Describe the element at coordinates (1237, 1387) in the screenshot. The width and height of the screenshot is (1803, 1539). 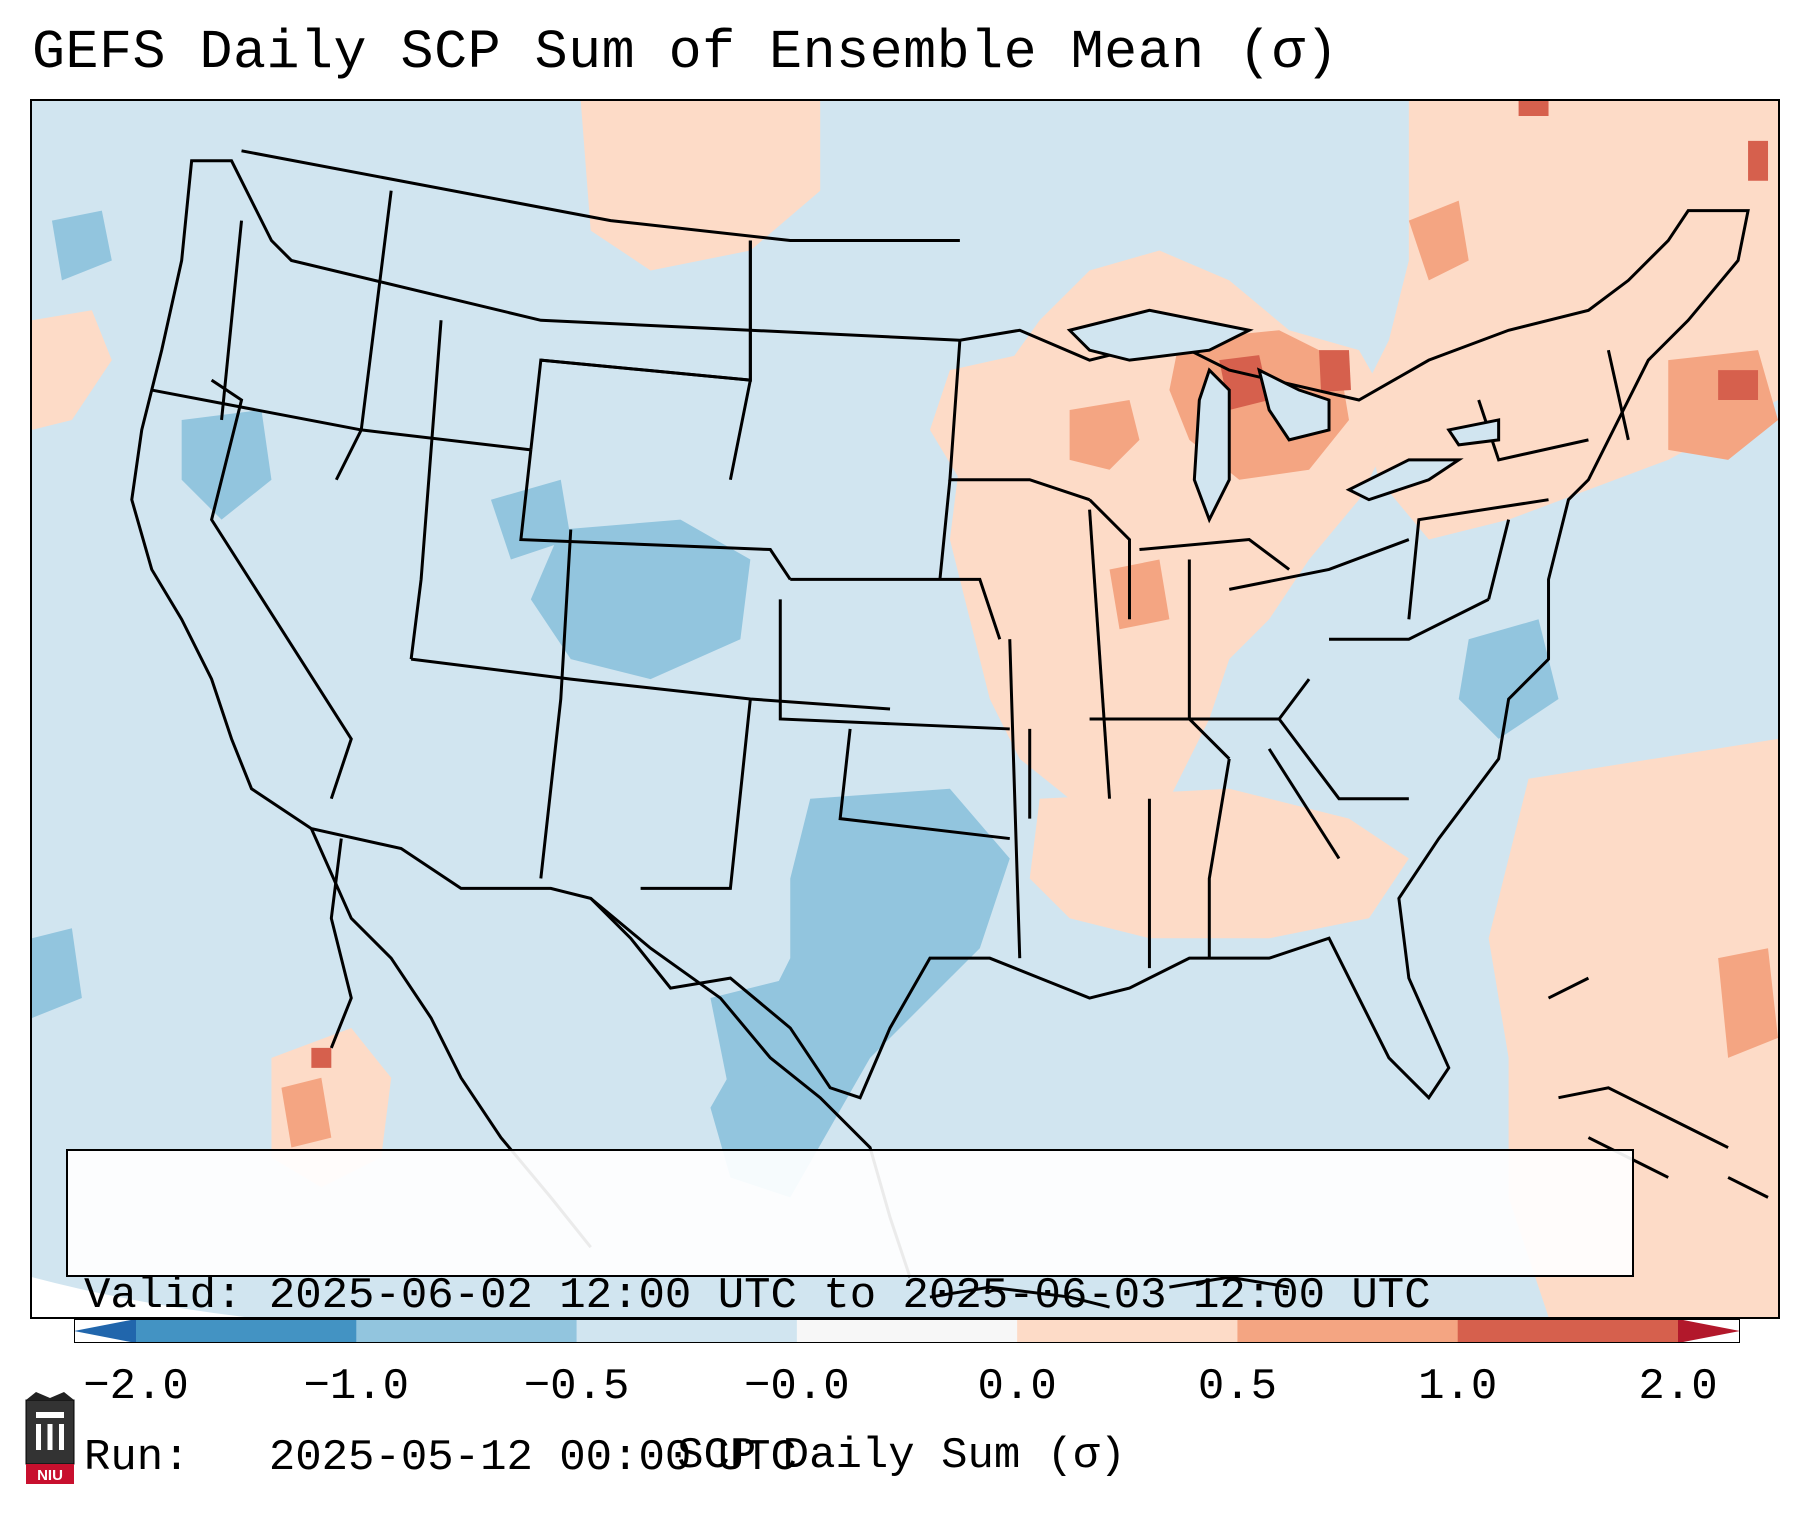
I see `colorbar-tick-label: 0.5` at that location.